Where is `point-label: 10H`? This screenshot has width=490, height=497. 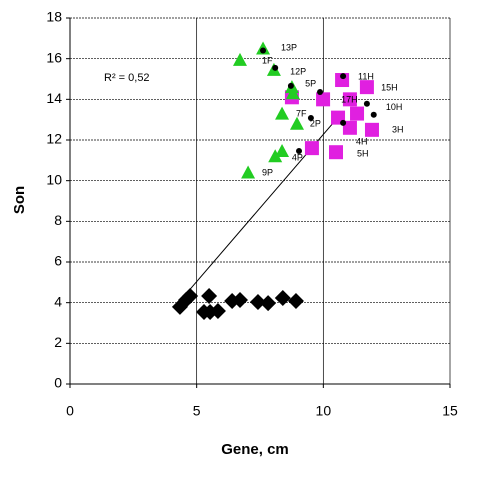
point-label: 10H is located at coordinates (394, 107).